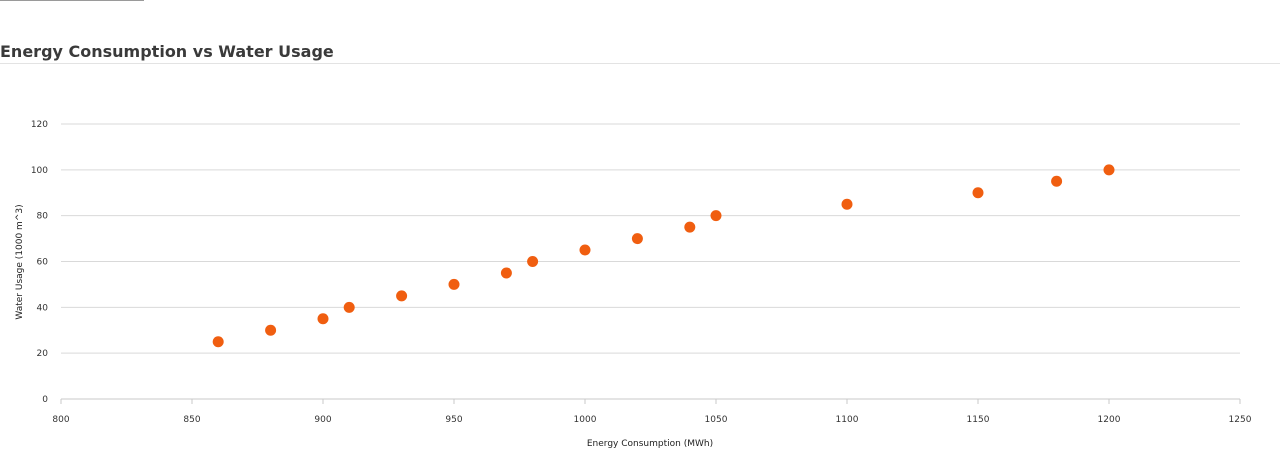 The height and width of the screenshot is (454, 1280). Describe the element at coordinates (20, 261) in the screenshot. I see `y-axis-title: Water Usage (1000 m^3)` at that location.